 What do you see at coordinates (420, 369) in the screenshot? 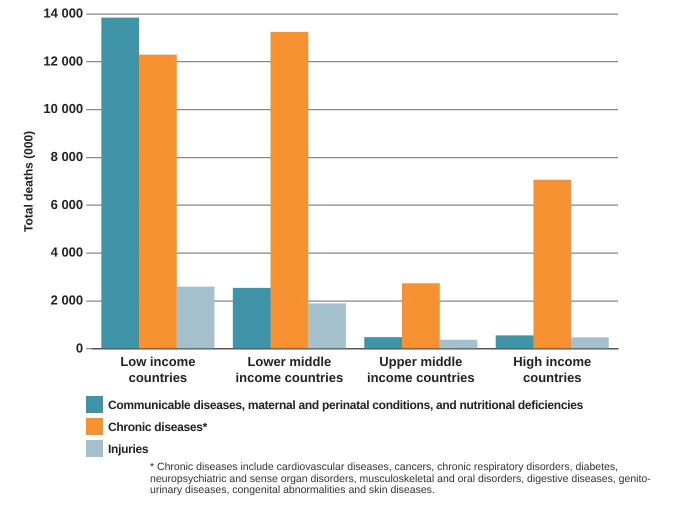
I see `x-tick-label: Upper middle income countries` at bounding box center [420, 369].